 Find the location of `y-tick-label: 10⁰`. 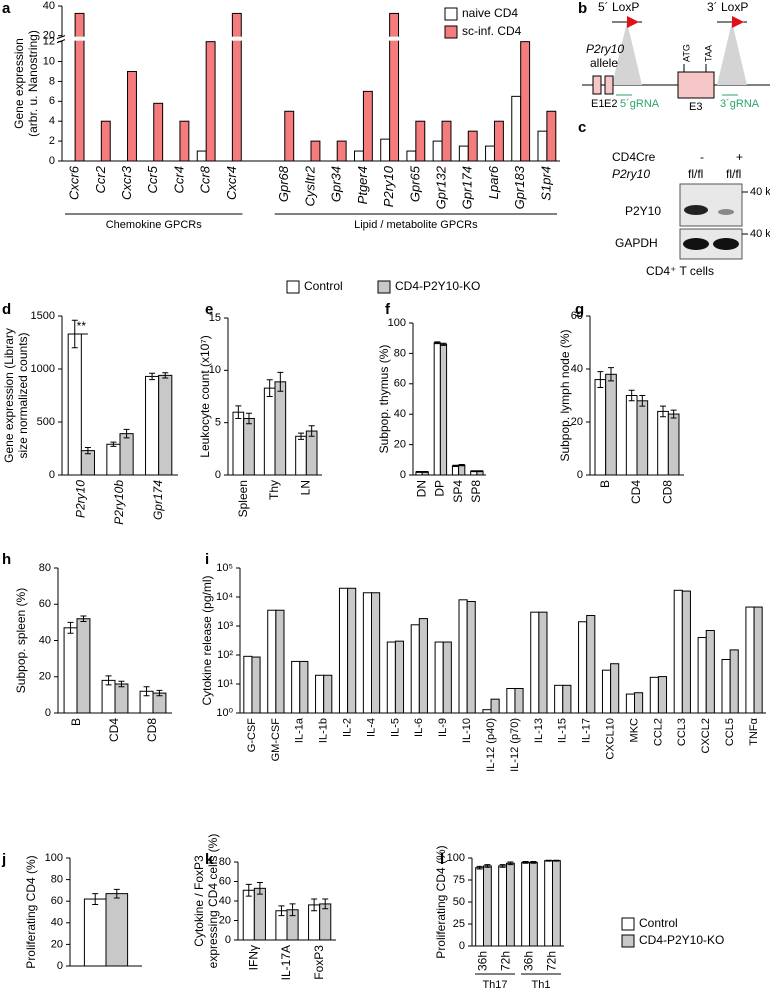

y-tick-label: 10⁰ is located at coordinates (224, 713).